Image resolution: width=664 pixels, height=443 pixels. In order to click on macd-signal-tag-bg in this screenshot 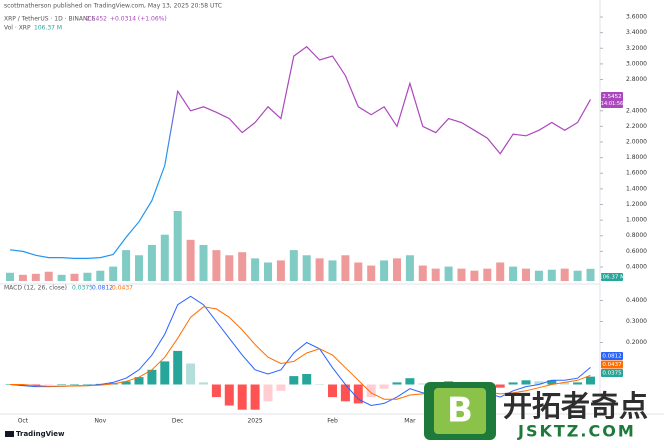, I will do `click(612, 364)`.